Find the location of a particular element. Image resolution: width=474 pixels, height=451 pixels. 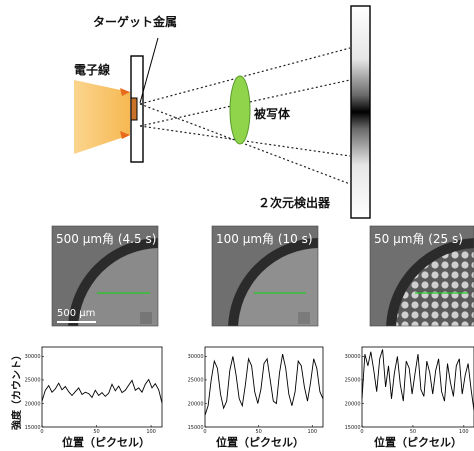

image-panel-100um: 100 μm角 (10 s) is located at coordinates (265, 276).